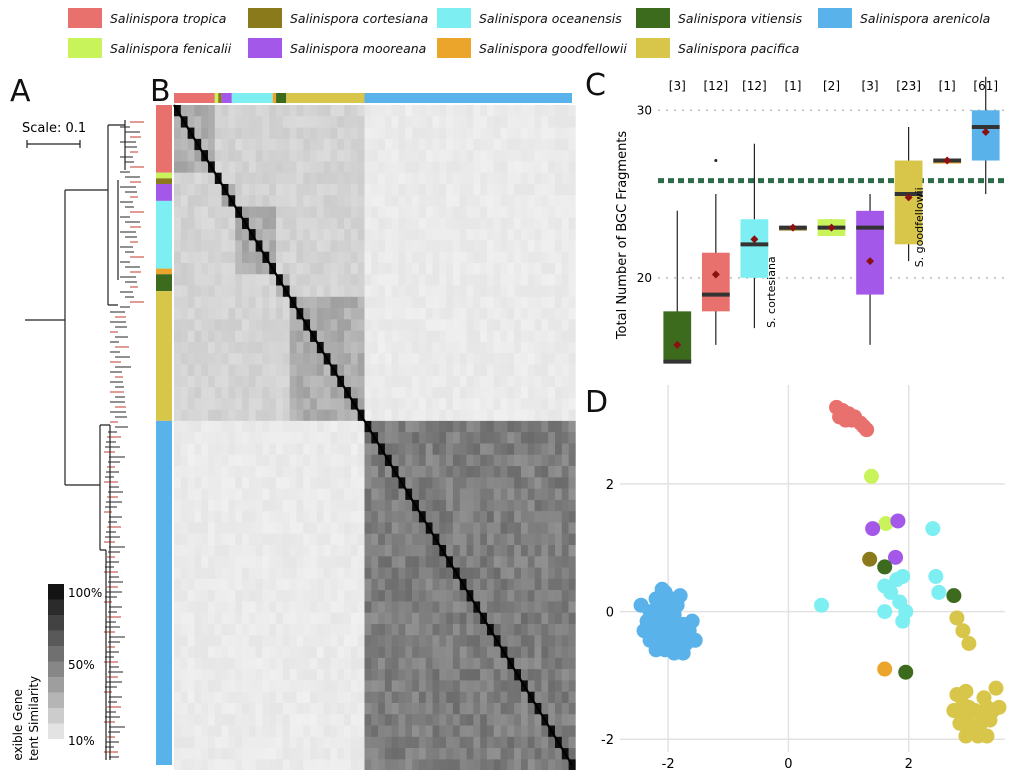  What do you see at coordinates (20, 91) in the screenshot?
I see `panel-label-a: A` at bounding box center [20, 91].